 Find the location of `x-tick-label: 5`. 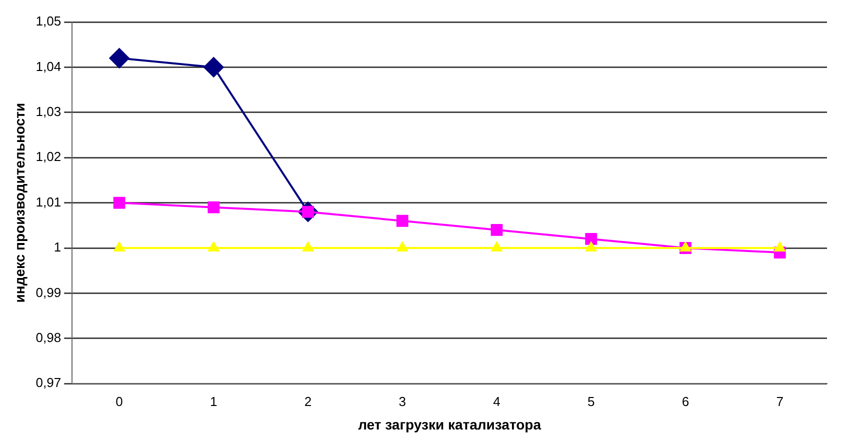

x-tick-label: 5 is located at coordinates (591, 401).